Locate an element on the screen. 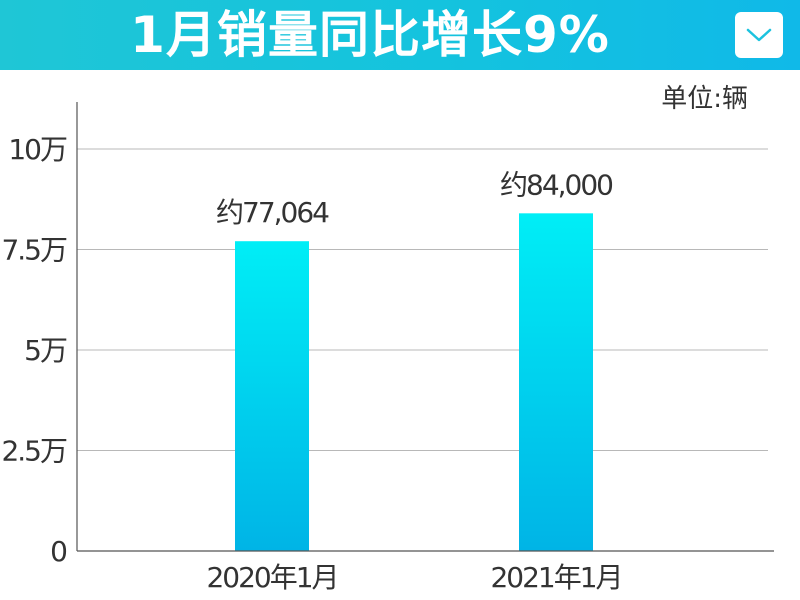 The height and width of the screenshot is (600, 800). dropdown-button is located at coordinates (759, 35).